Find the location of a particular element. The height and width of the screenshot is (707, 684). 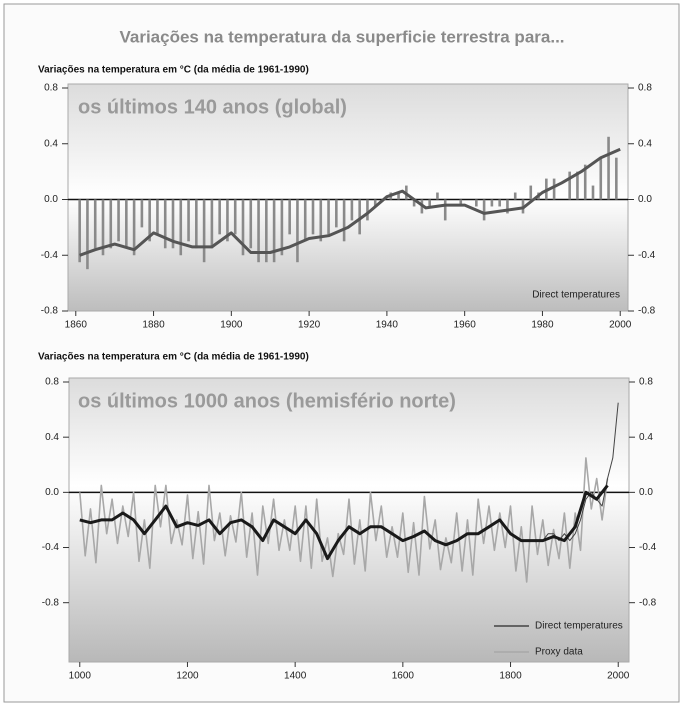

annotation: Direct temperatures is located at coordinates (576, 295).